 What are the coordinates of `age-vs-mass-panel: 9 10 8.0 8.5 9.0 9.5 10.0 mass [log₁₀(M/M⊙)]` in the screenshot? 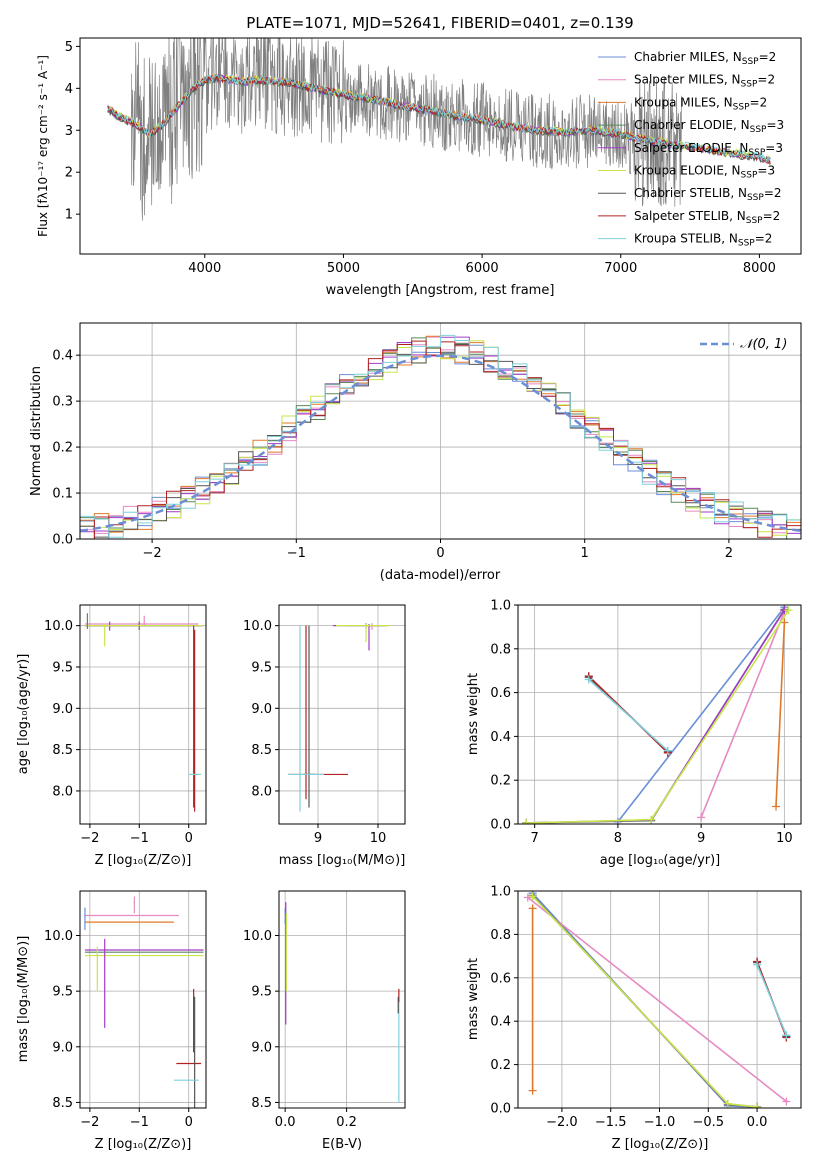 It's located at (324, 736).